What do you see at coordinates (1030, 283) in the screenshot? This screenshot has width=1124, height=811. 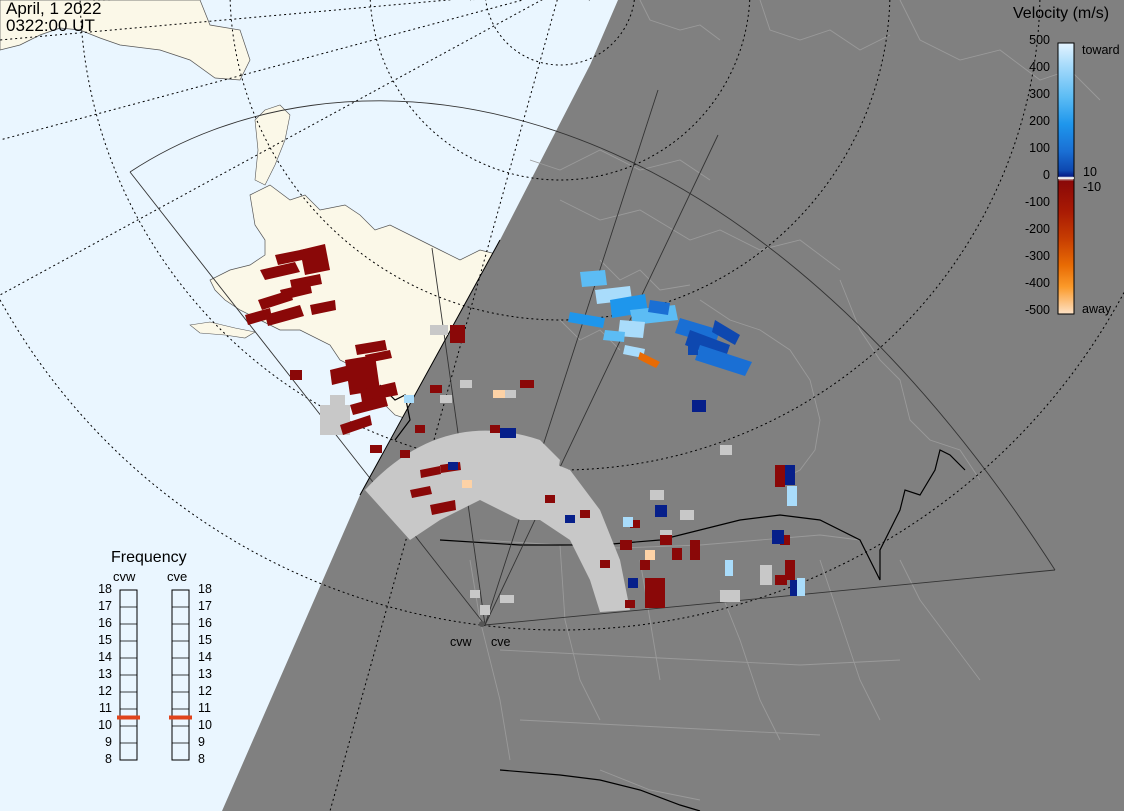 I see `colorbar-tick-label: -400` at bounding box center [1030, 283].